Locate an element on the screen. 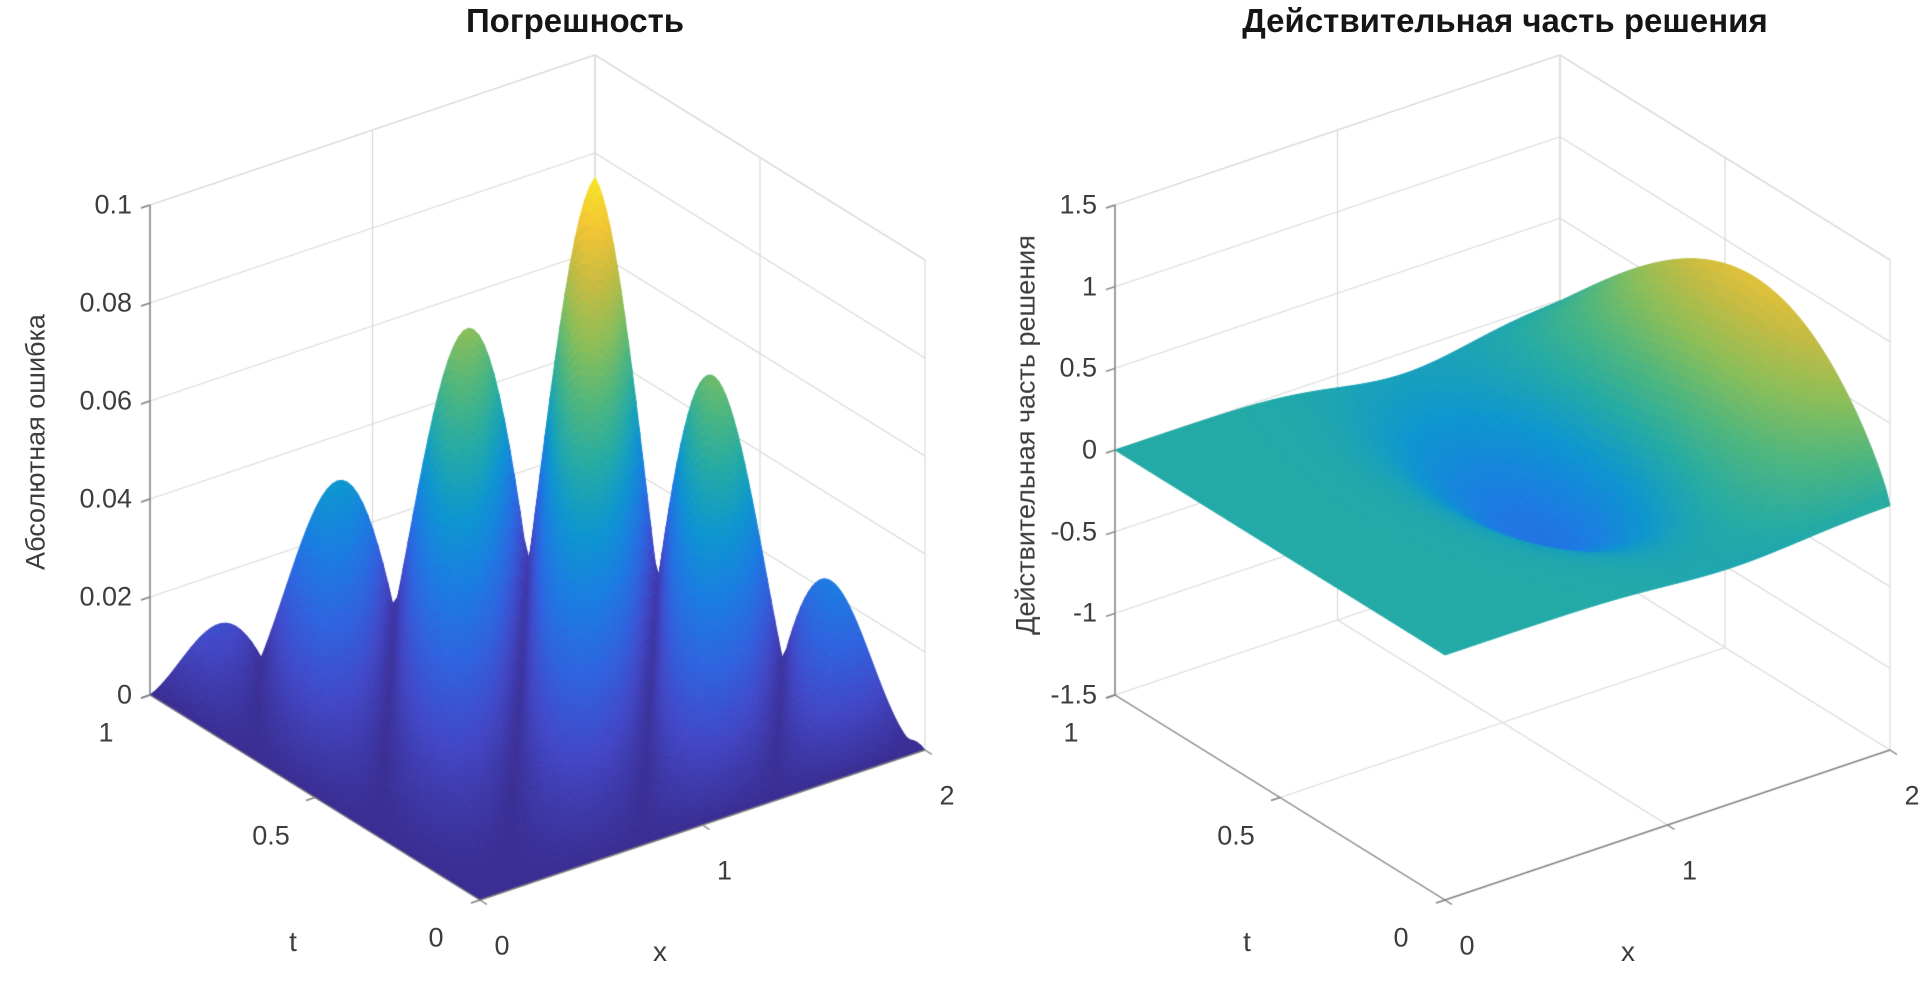 This screenshot has width=1924, height=988. tick-label: 0.06 is located at coordinates (105, 400).